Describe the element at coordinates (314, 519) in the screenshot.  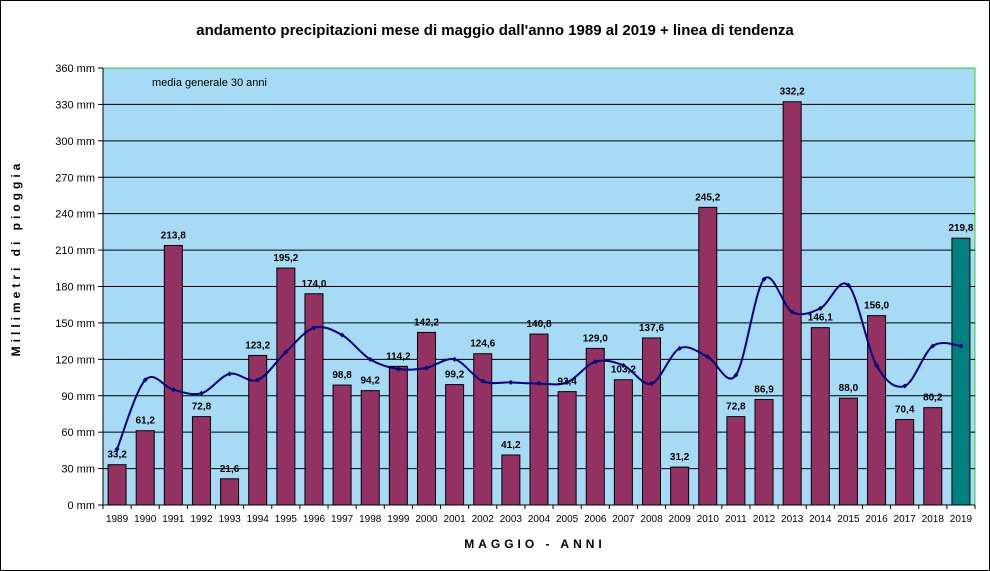
I see `x-tick-label-1996: 1996` at that location.